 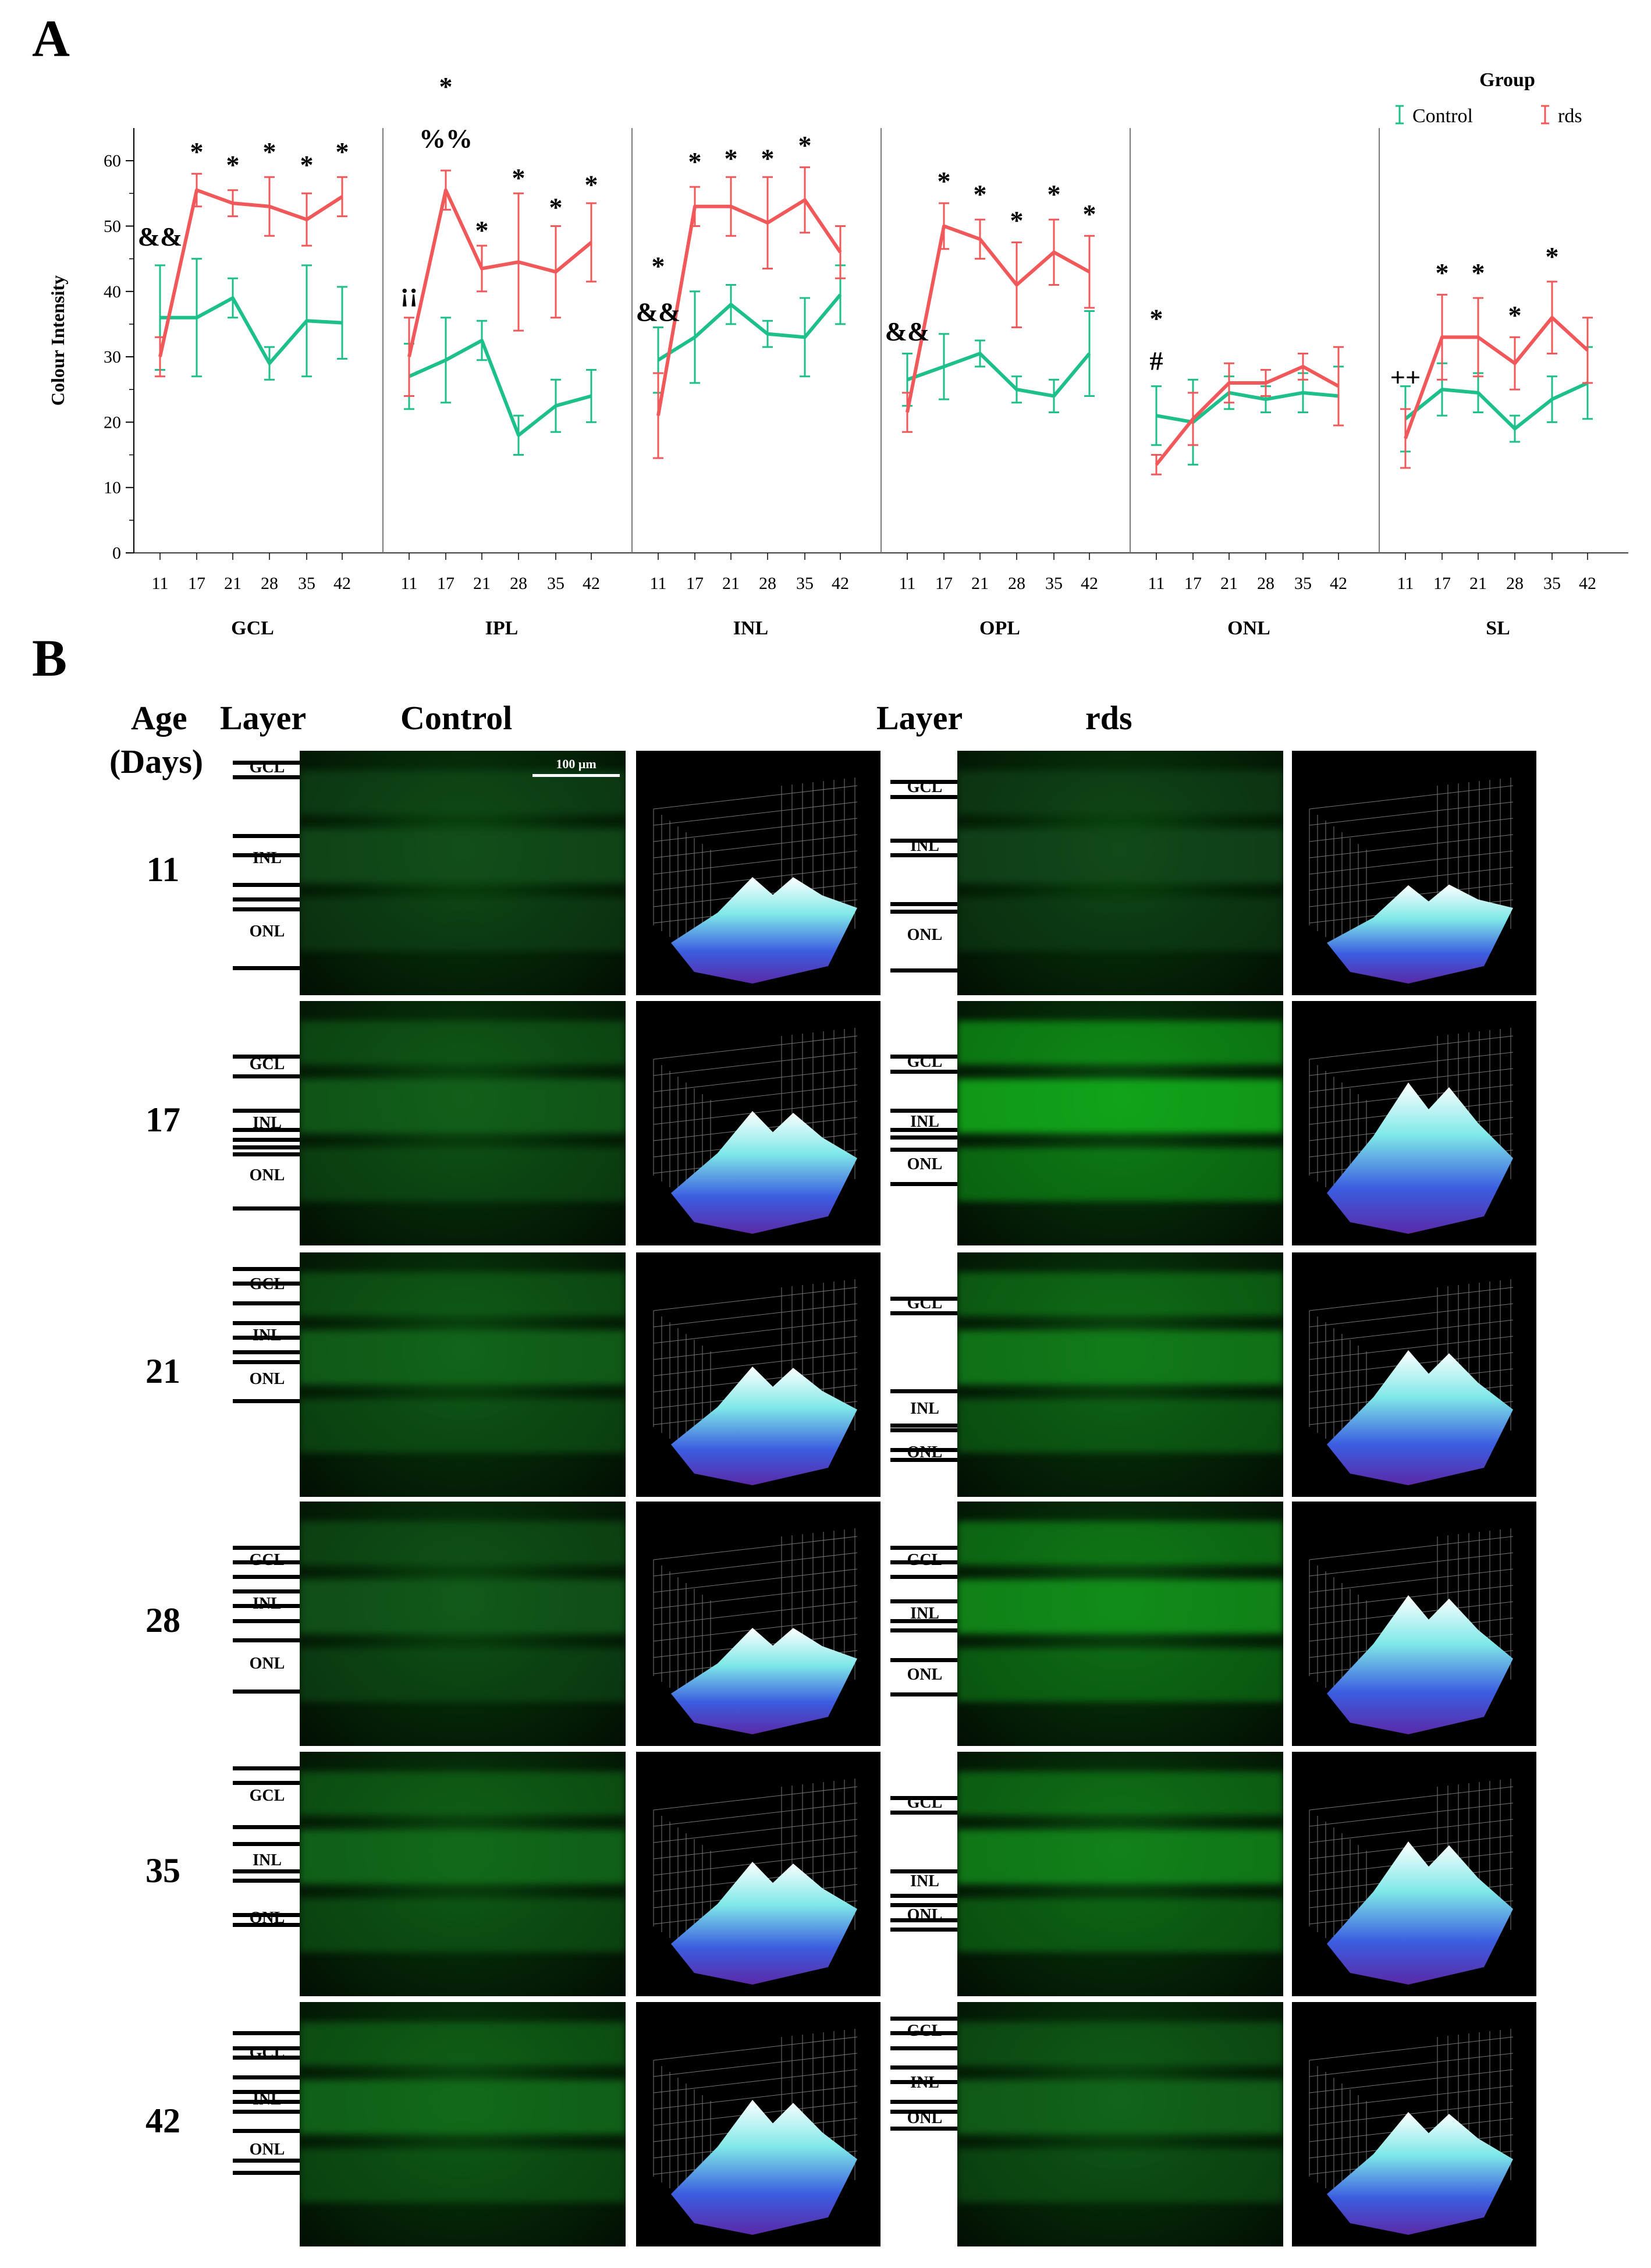 What do you see at coordinates (1156, 583) in the screenshot?
I see `x-tick-label: 11` at bounding box center [1156, 583].